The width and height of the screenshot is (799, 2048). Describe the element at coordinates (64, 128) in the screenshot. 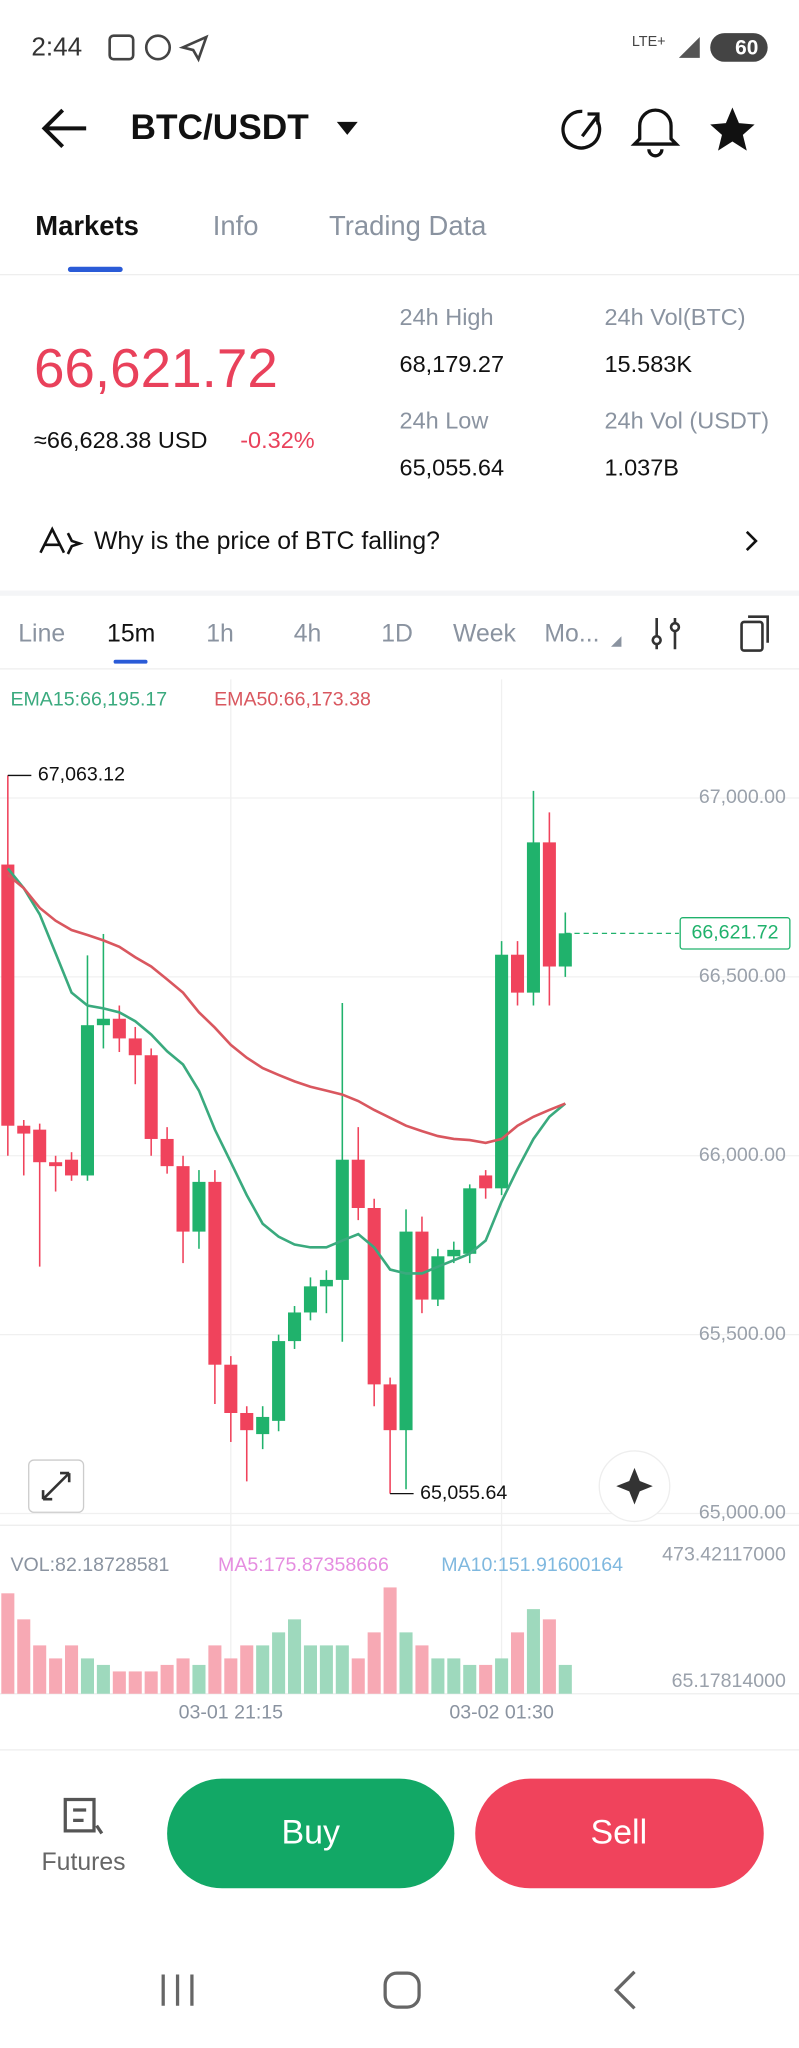

I see `back-button` at that location.